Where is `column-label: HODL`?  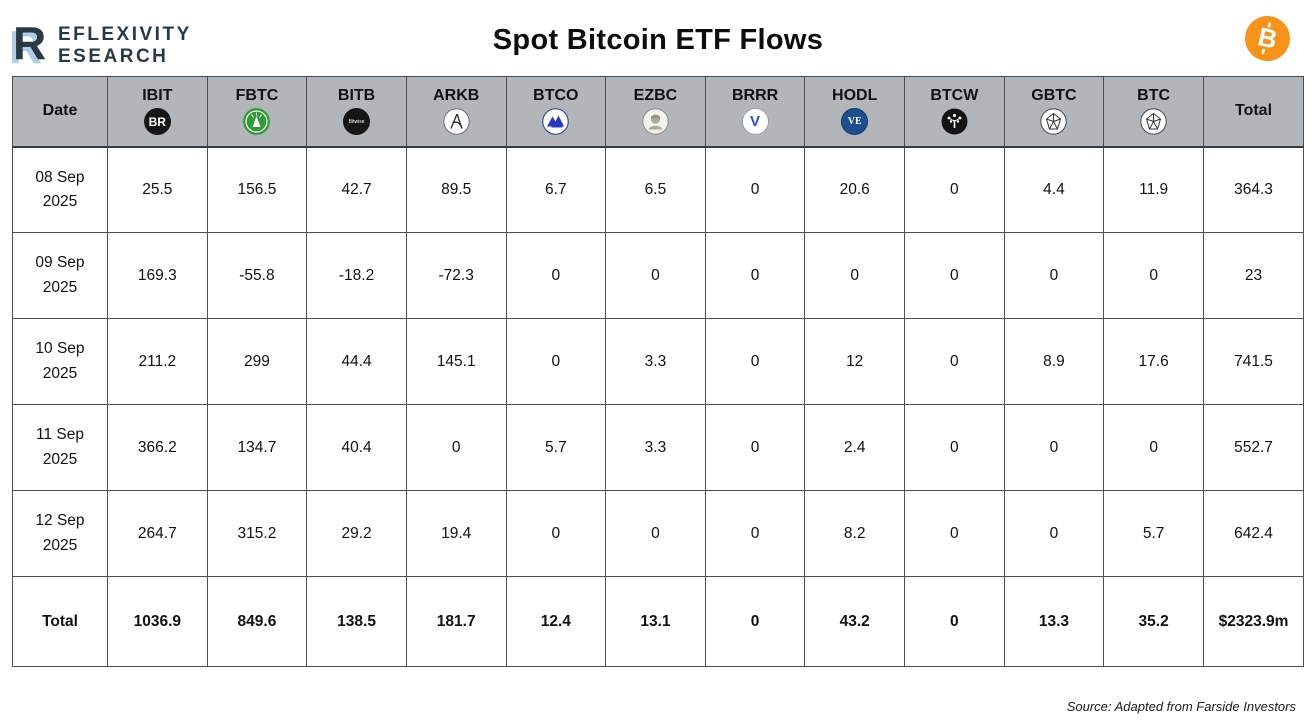 column-label: HODL is located at coordinates (855, 96).